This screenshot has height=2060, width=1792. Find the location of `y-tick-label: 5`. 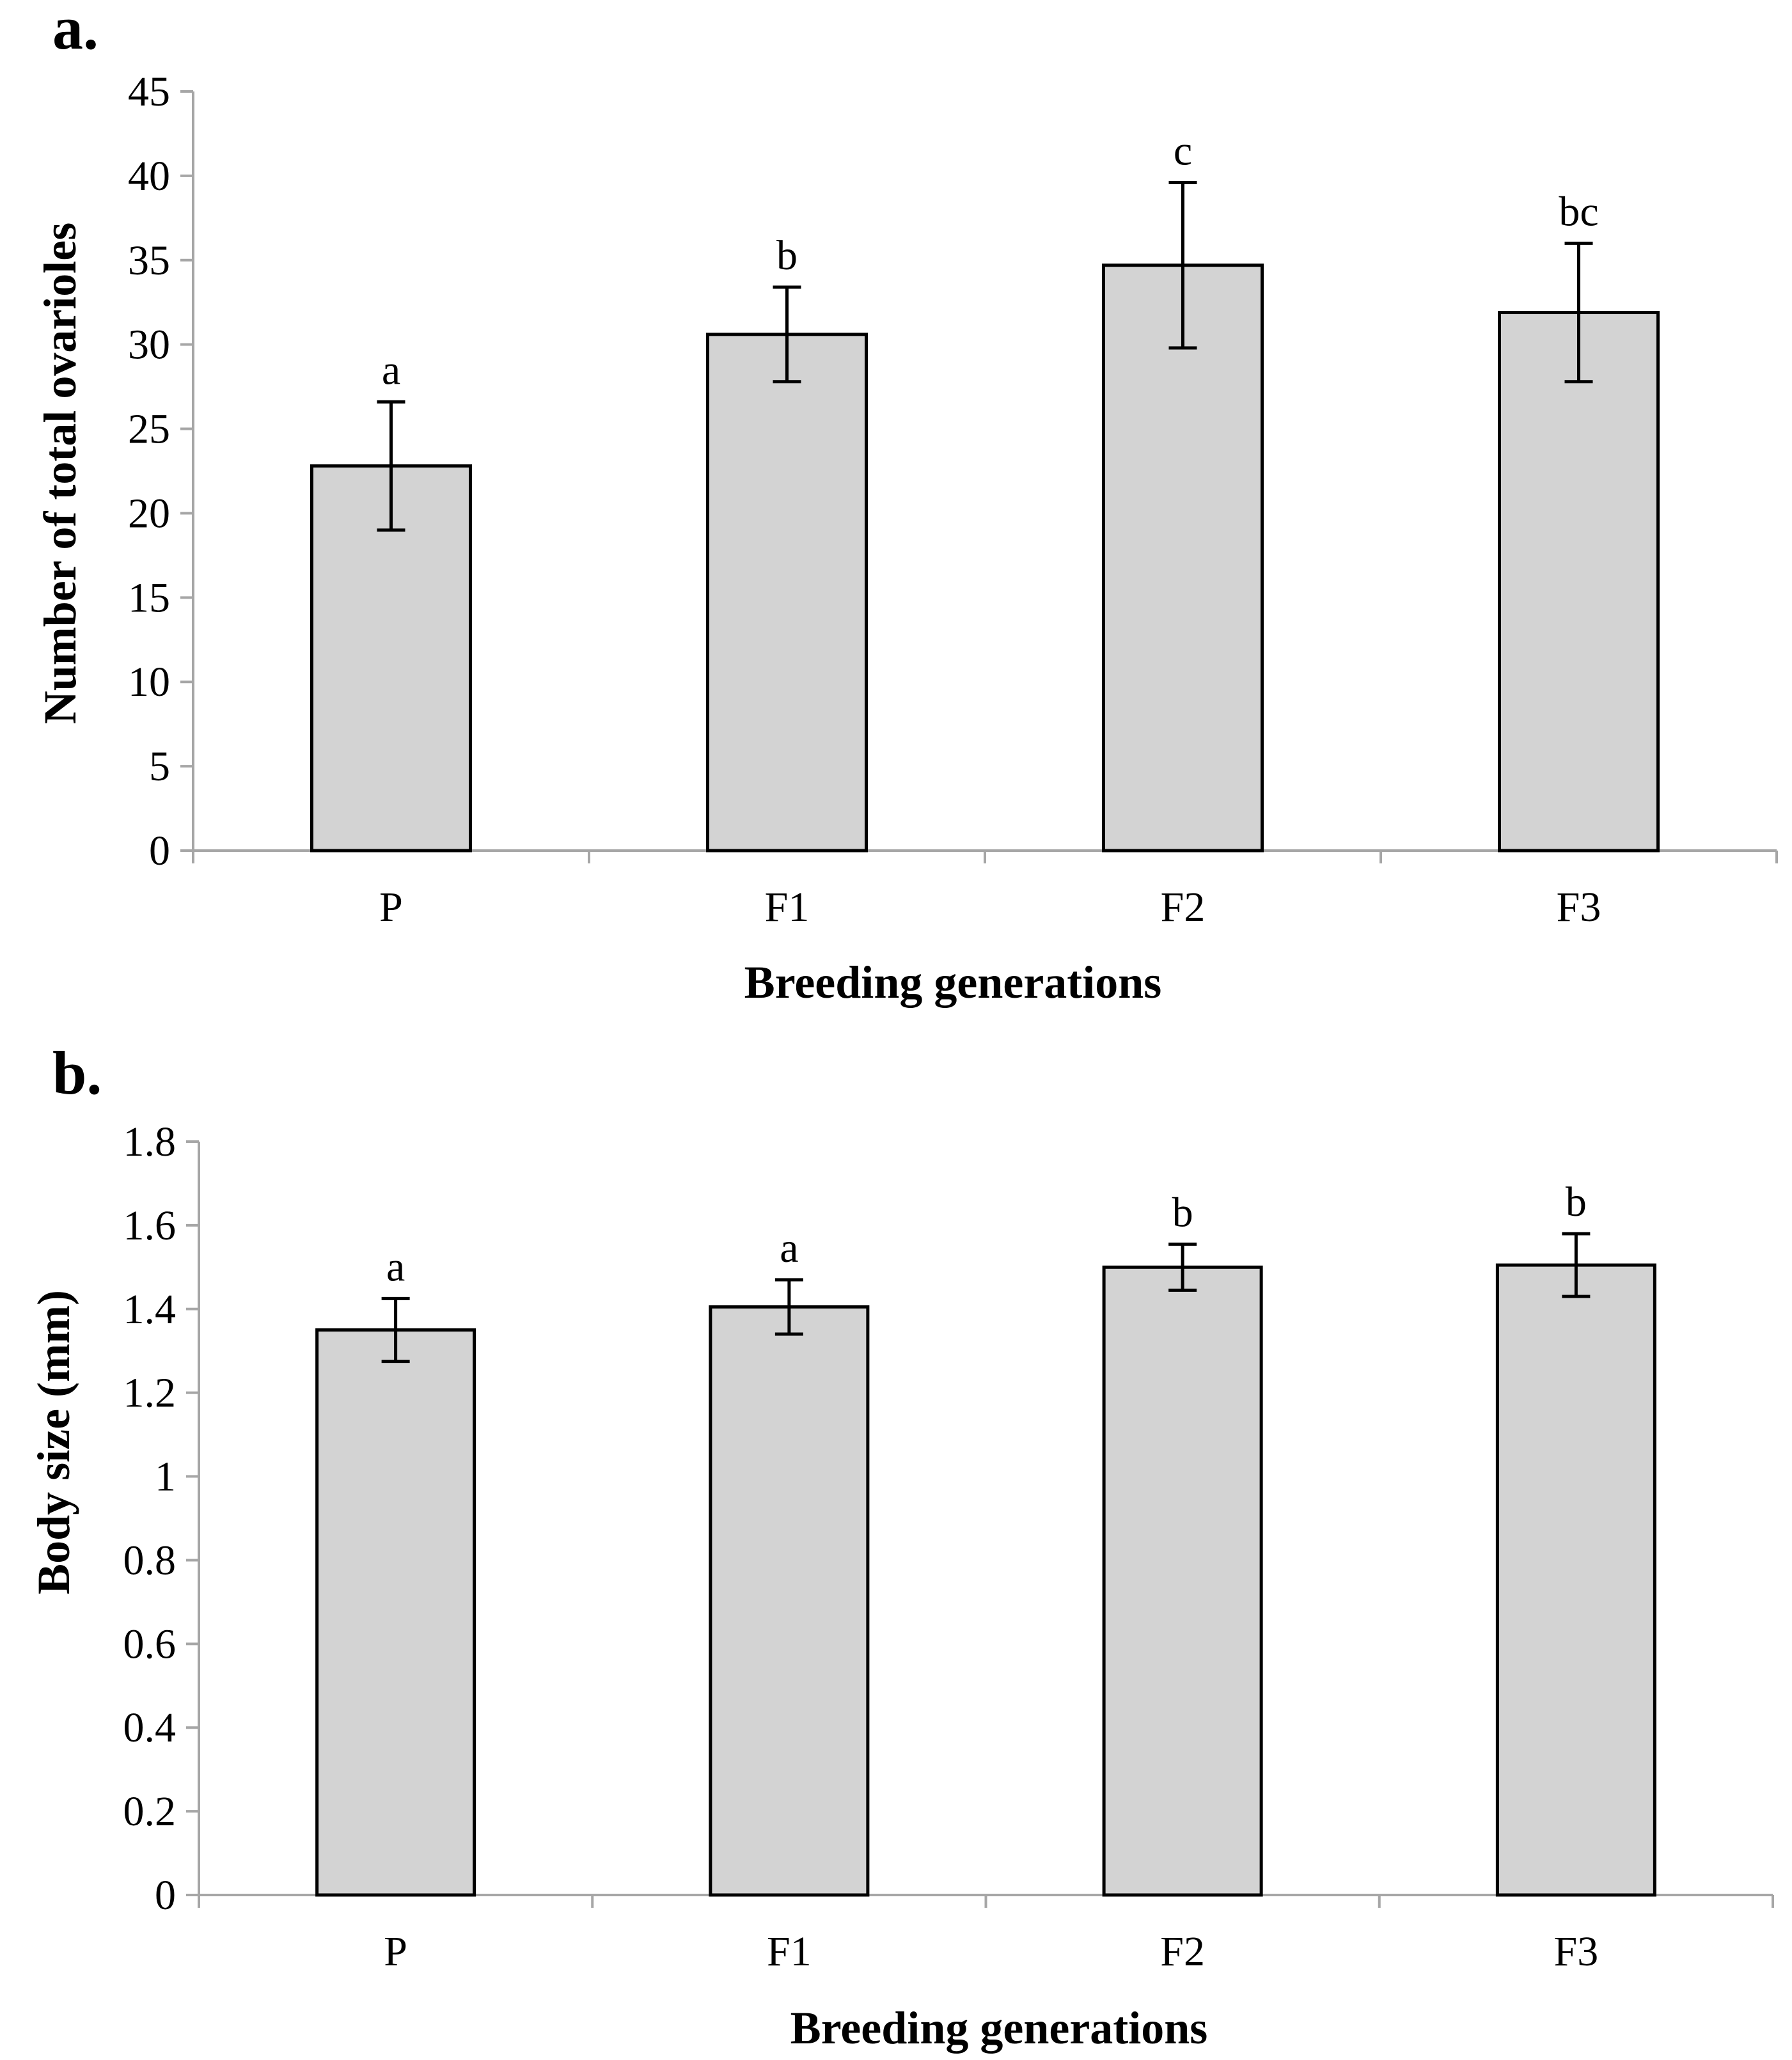

y-tick-label: 5 is located at coordinates (159, 766).